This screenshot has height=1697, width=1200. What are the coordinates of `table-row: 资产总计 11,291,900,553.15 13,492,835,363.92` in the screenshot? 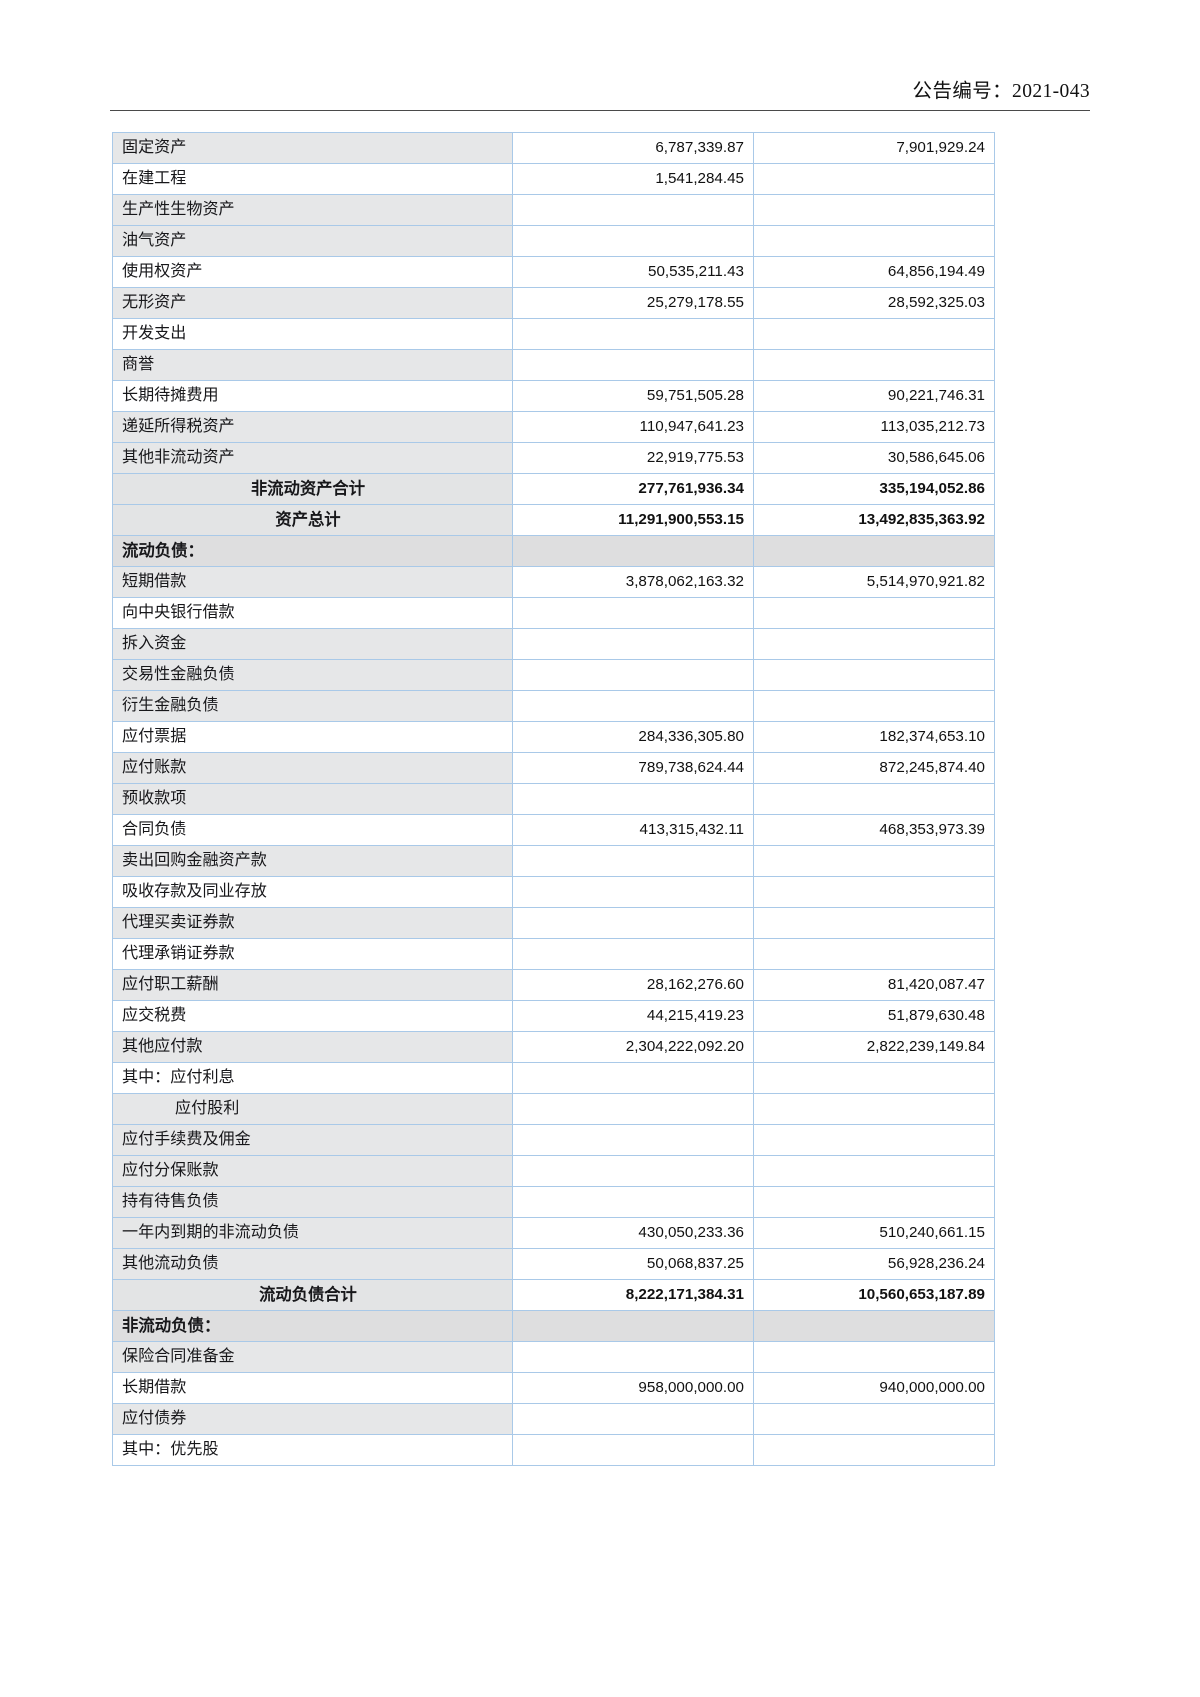 It's located at (553, 520).